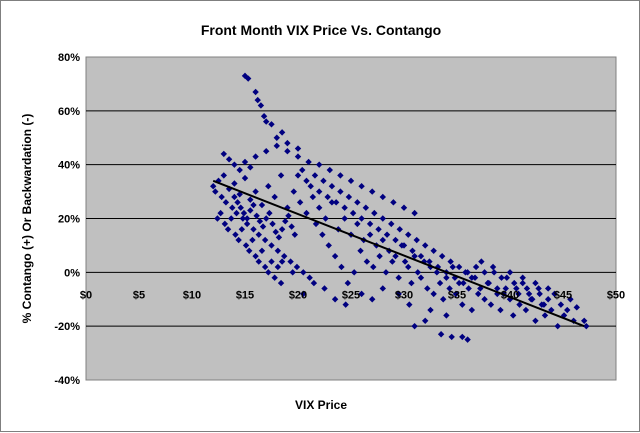  I want to click on y-tick-label: 80%, so click(69, 58).